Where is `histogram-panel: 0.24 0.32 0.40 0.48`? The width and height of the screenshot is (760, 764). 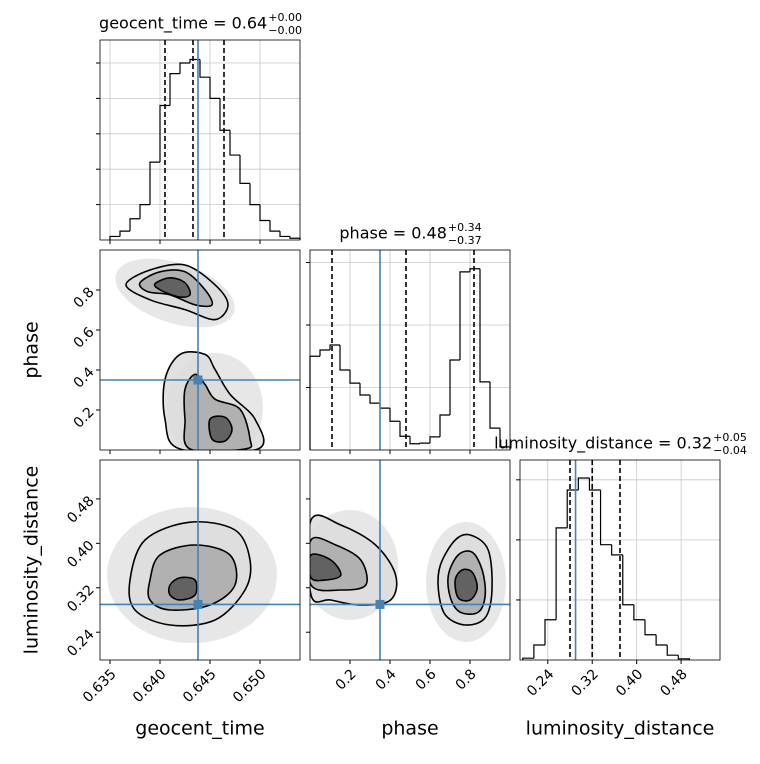
histogram-panel: 0.24 0.32 0.40 0.48 is located at coordinates (618, 579).